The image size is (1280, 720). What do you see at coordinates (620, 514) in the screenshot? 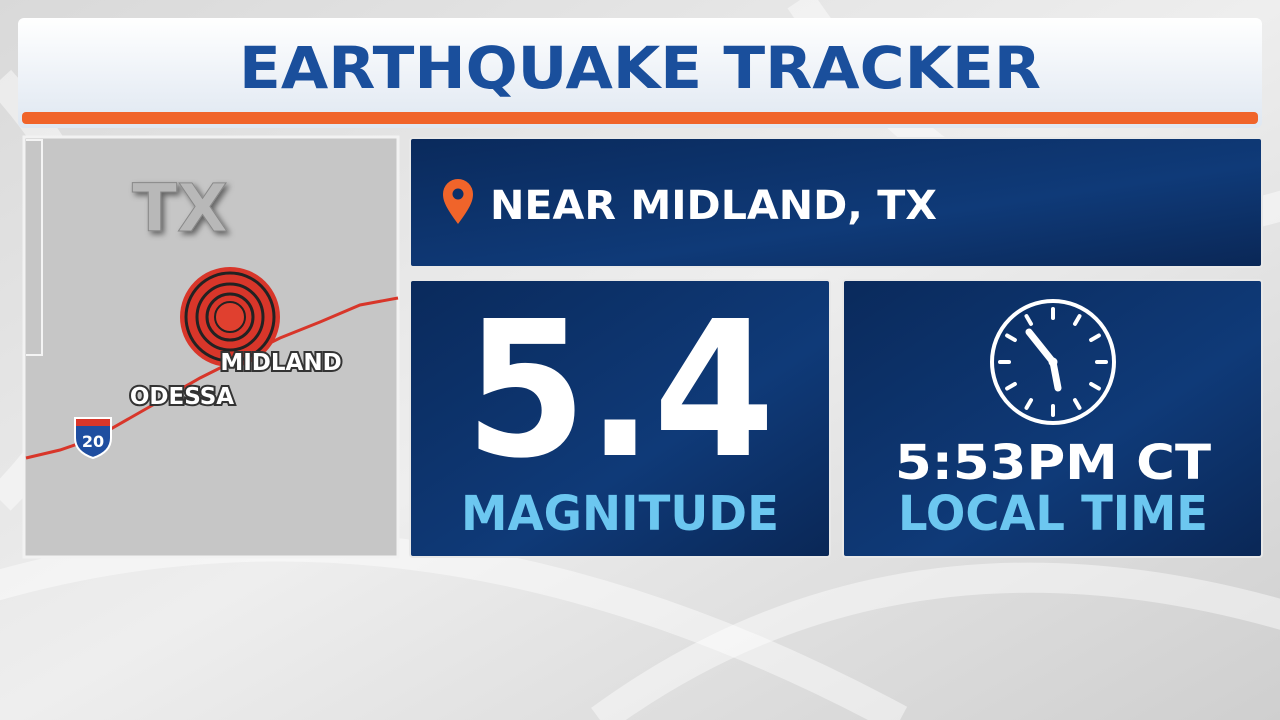
I see `magnitude-label: MAGNITUDE` at bounding box center [620, 514].